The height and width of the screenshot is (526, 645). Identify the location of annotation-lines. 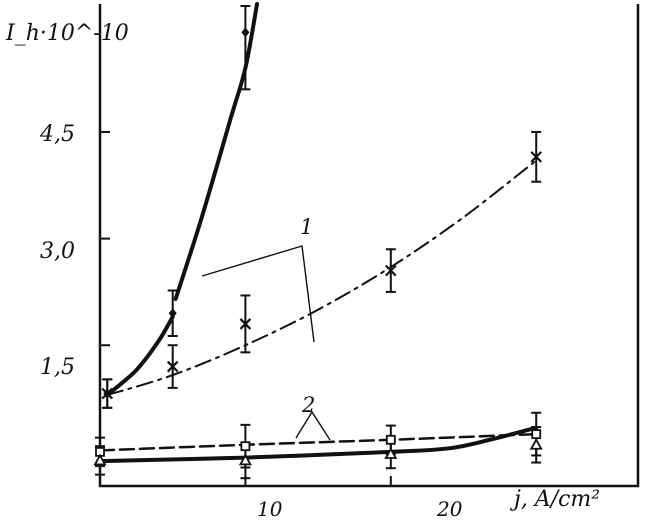
(266, 343).